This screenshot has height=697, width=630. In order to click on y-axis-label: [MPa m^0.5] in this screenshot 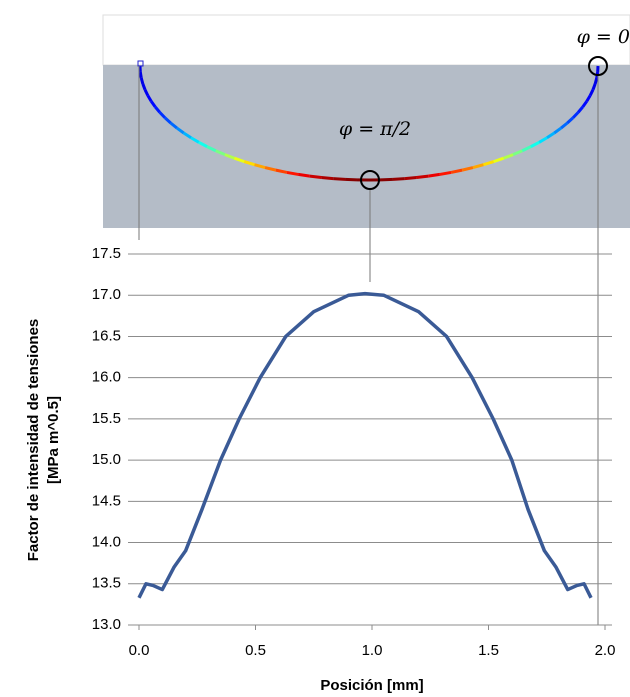, I will do `click(53, 440)`.